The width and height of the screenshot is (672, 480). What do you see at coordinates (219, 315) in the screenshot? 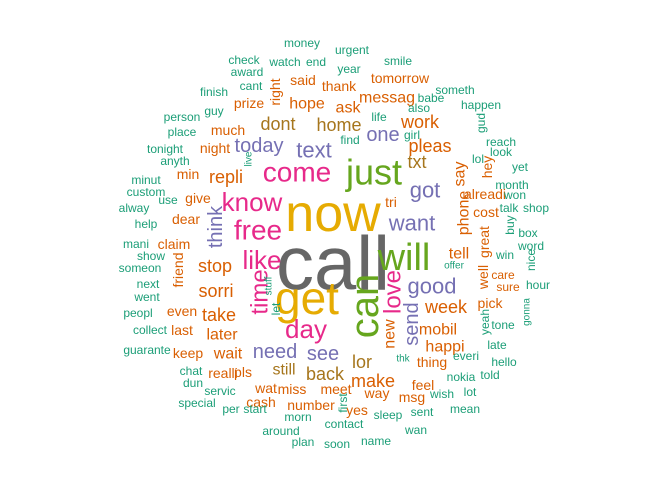
I see `word-take: take` at bounding box center [219, 315].